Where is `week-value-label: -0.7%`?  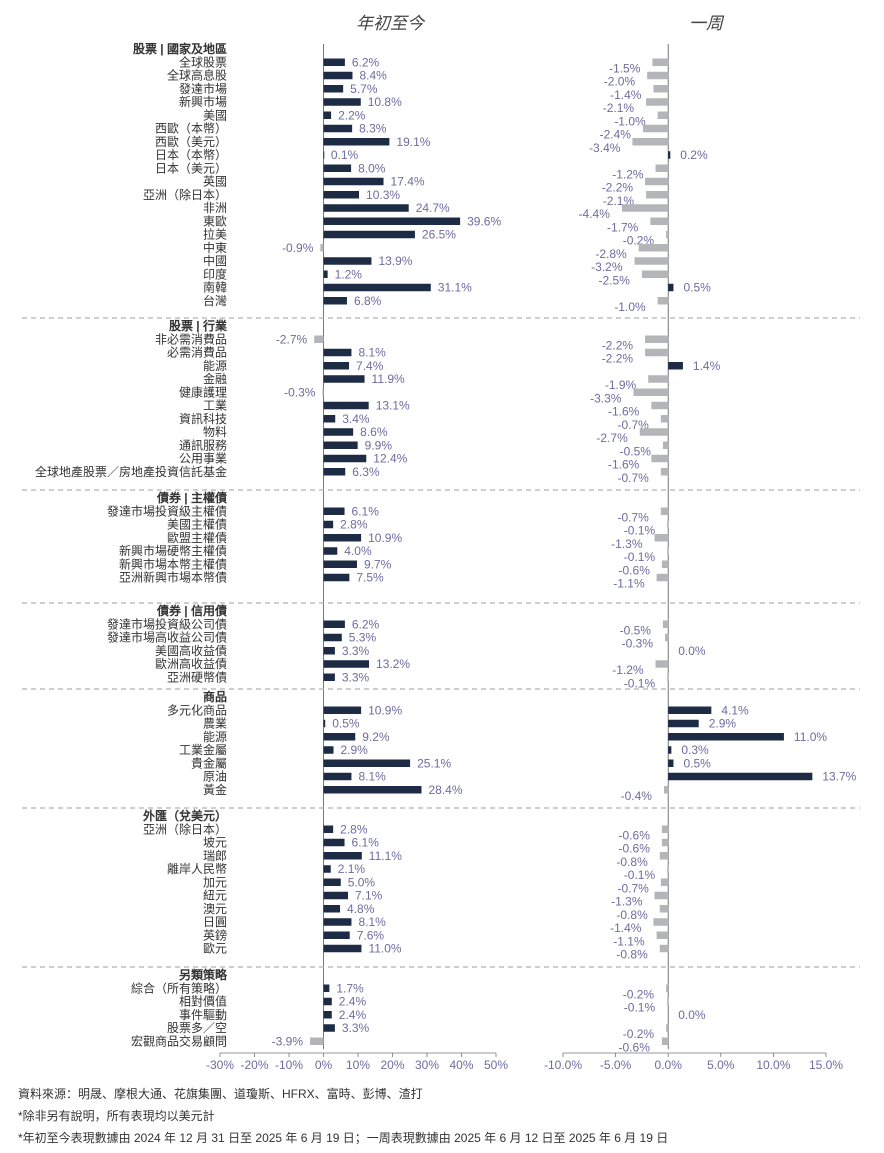 week-value-label: -0.7% is located at coordinates (633, 888).